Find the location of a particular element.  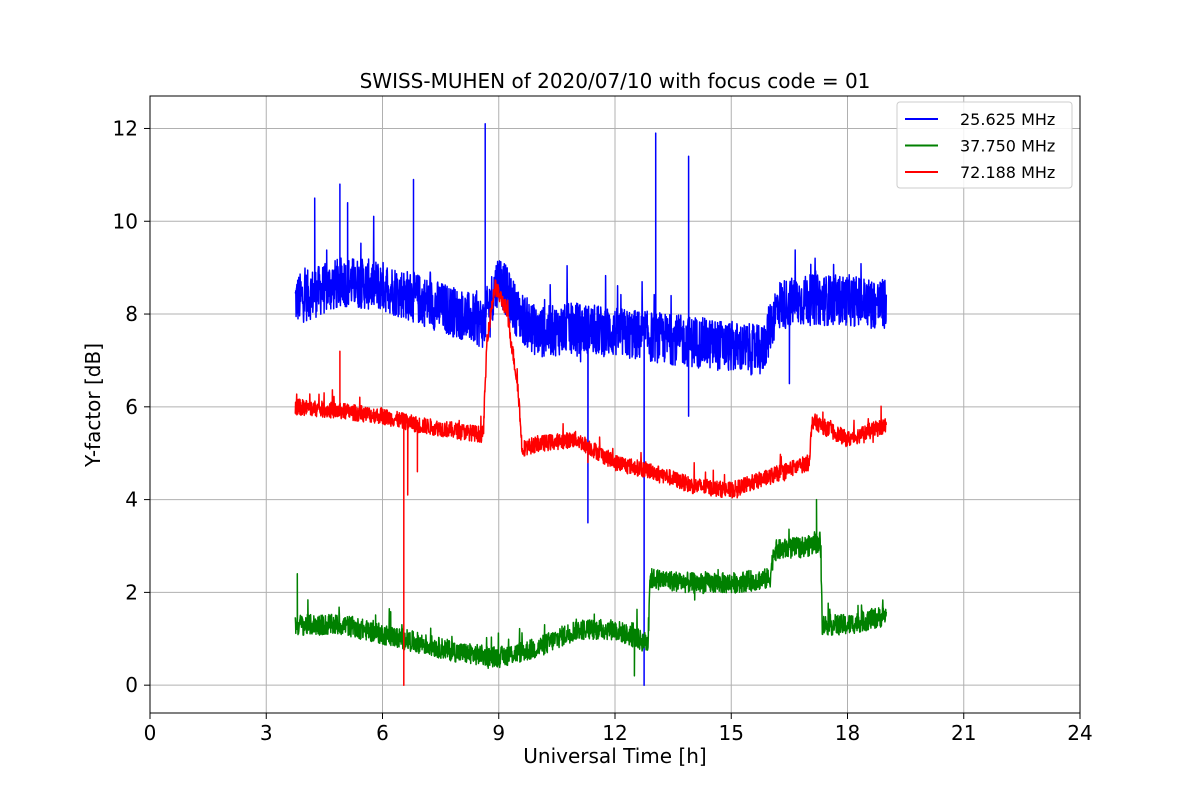

x-tick-label: 18 is located at coordinates (847, 733).